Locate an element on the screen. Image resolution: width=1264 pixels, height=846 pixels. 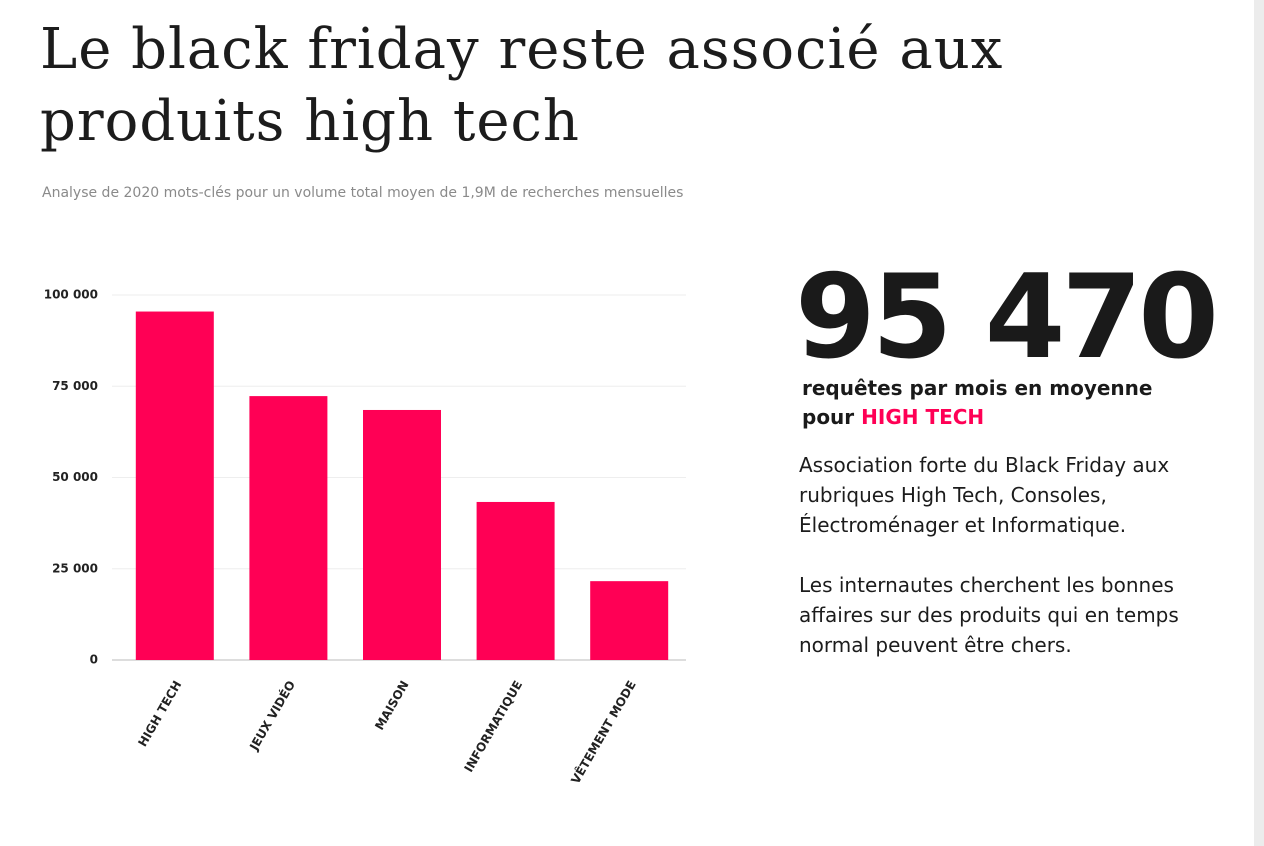
y-tick-label: 50 000 is located at coordinates (75, 477).